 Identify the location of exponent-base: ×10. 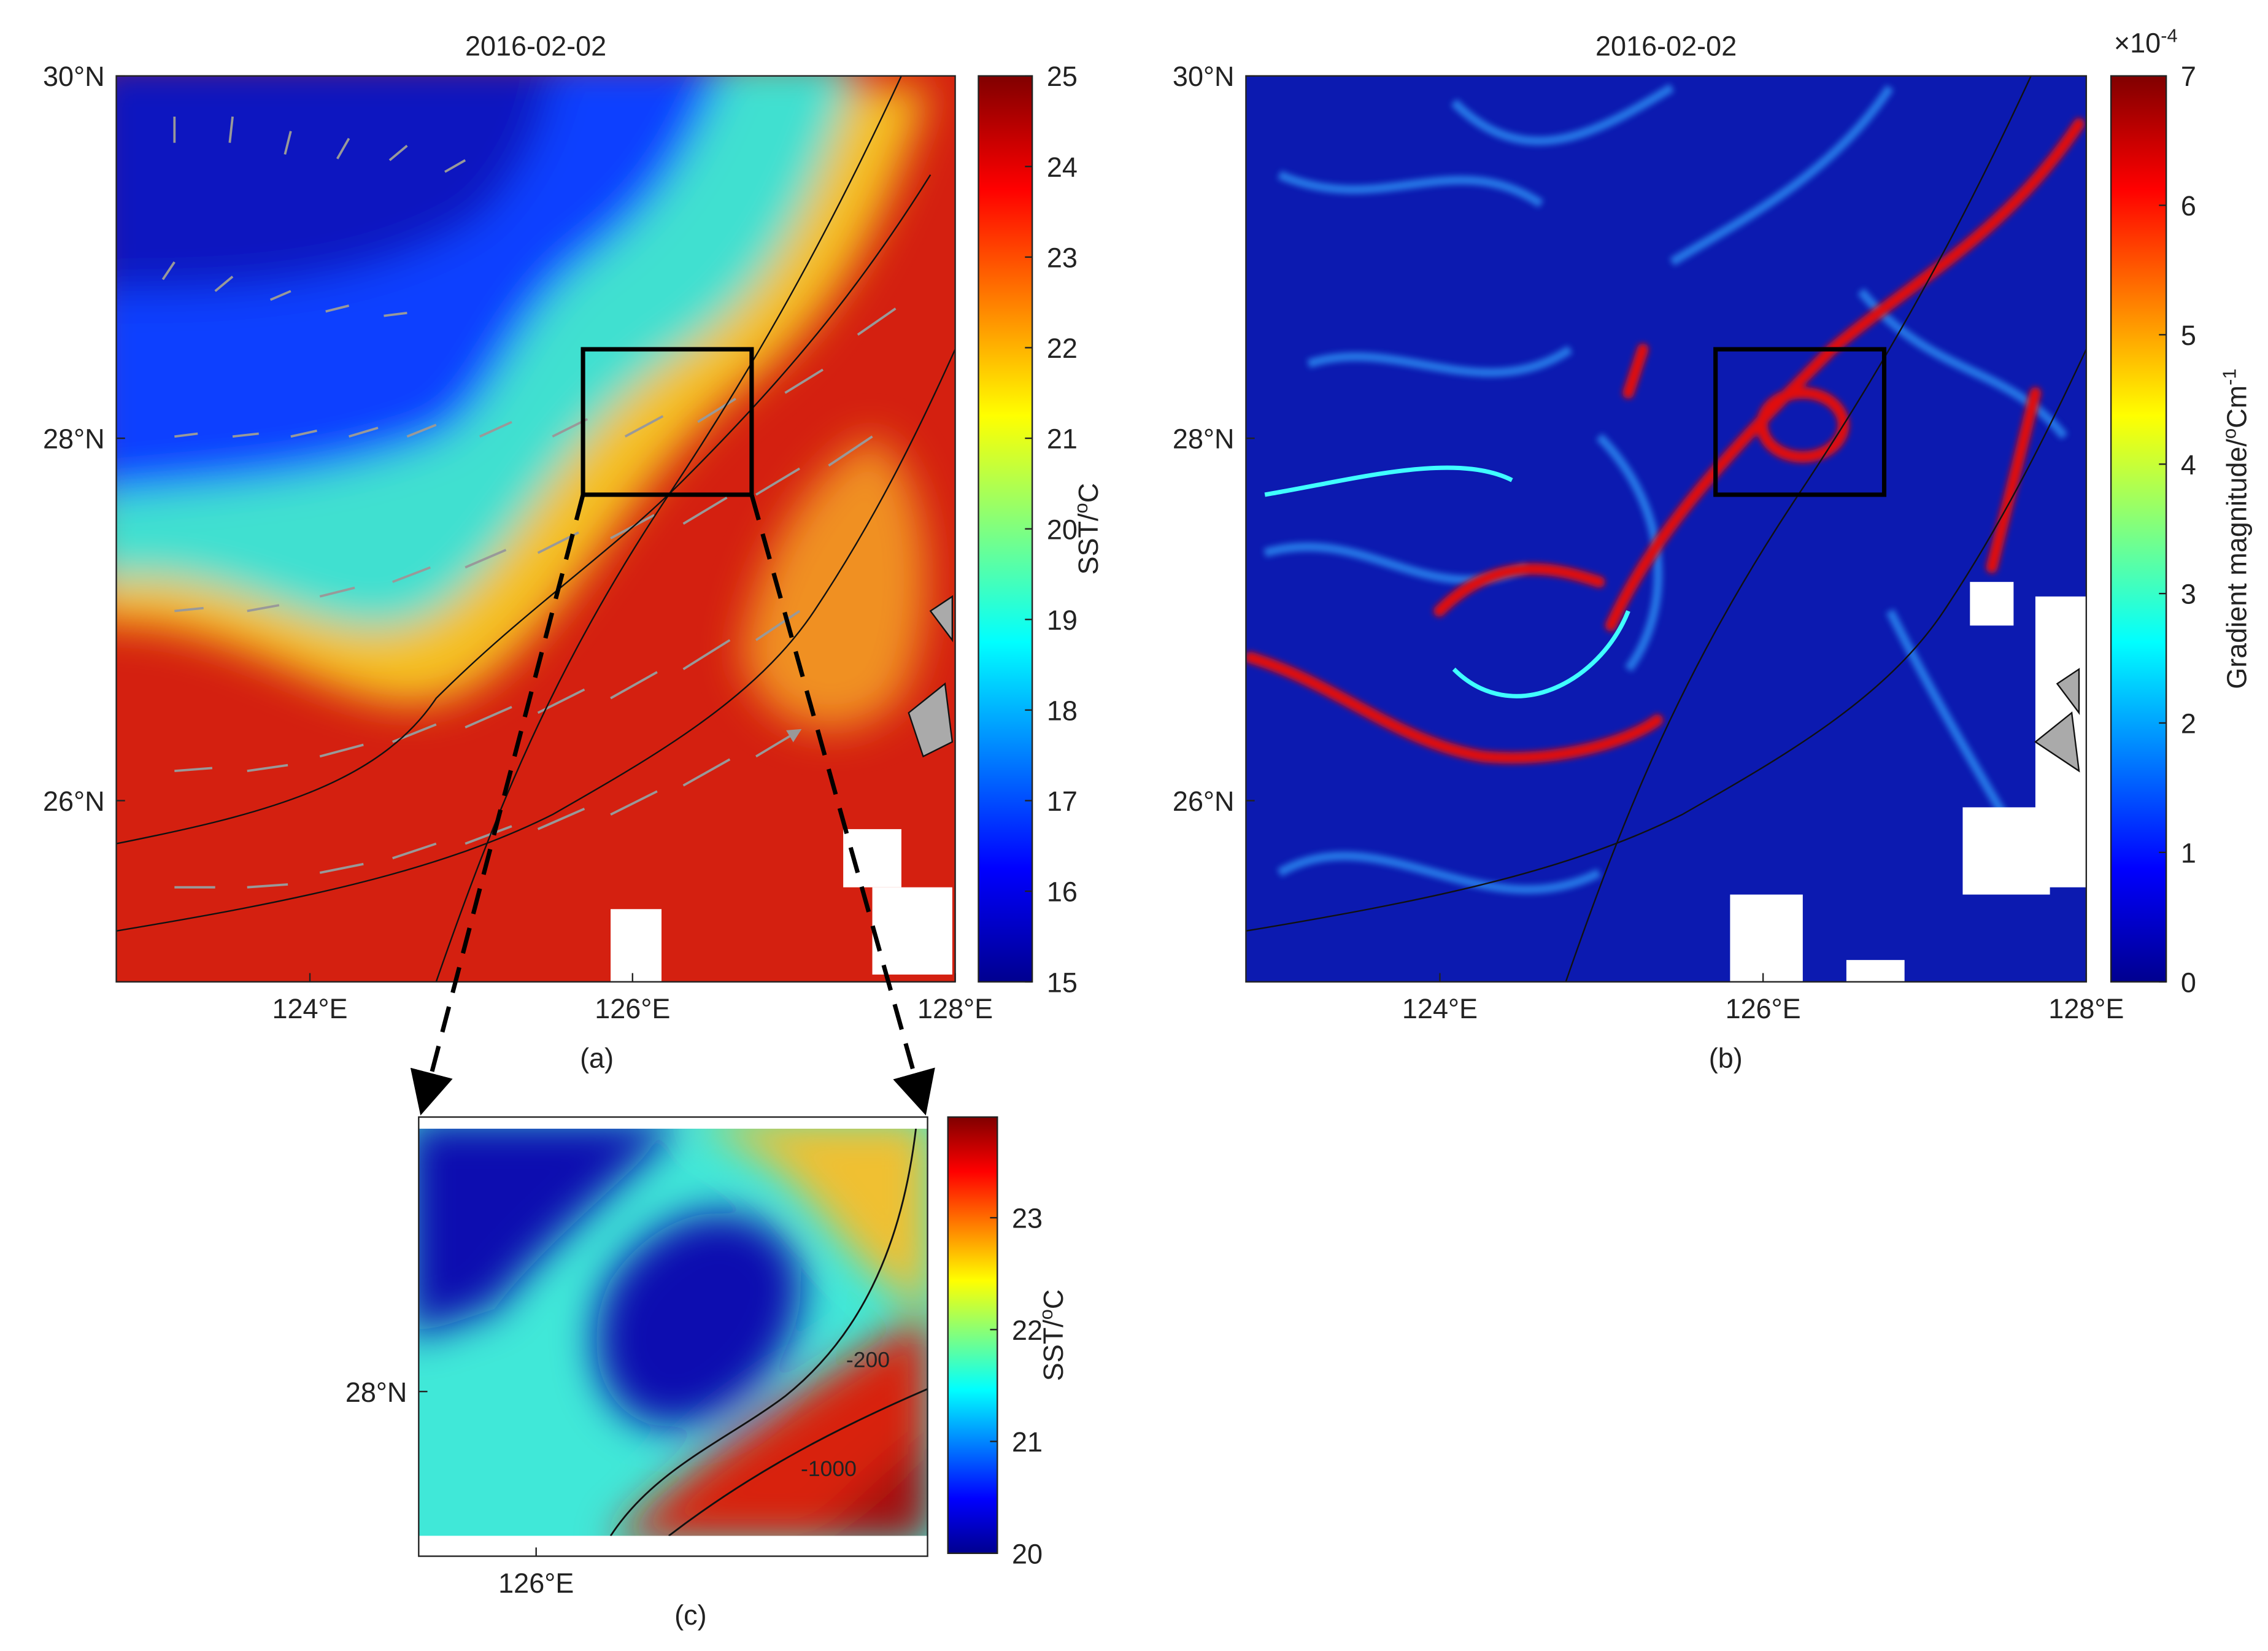
(2137, 44).